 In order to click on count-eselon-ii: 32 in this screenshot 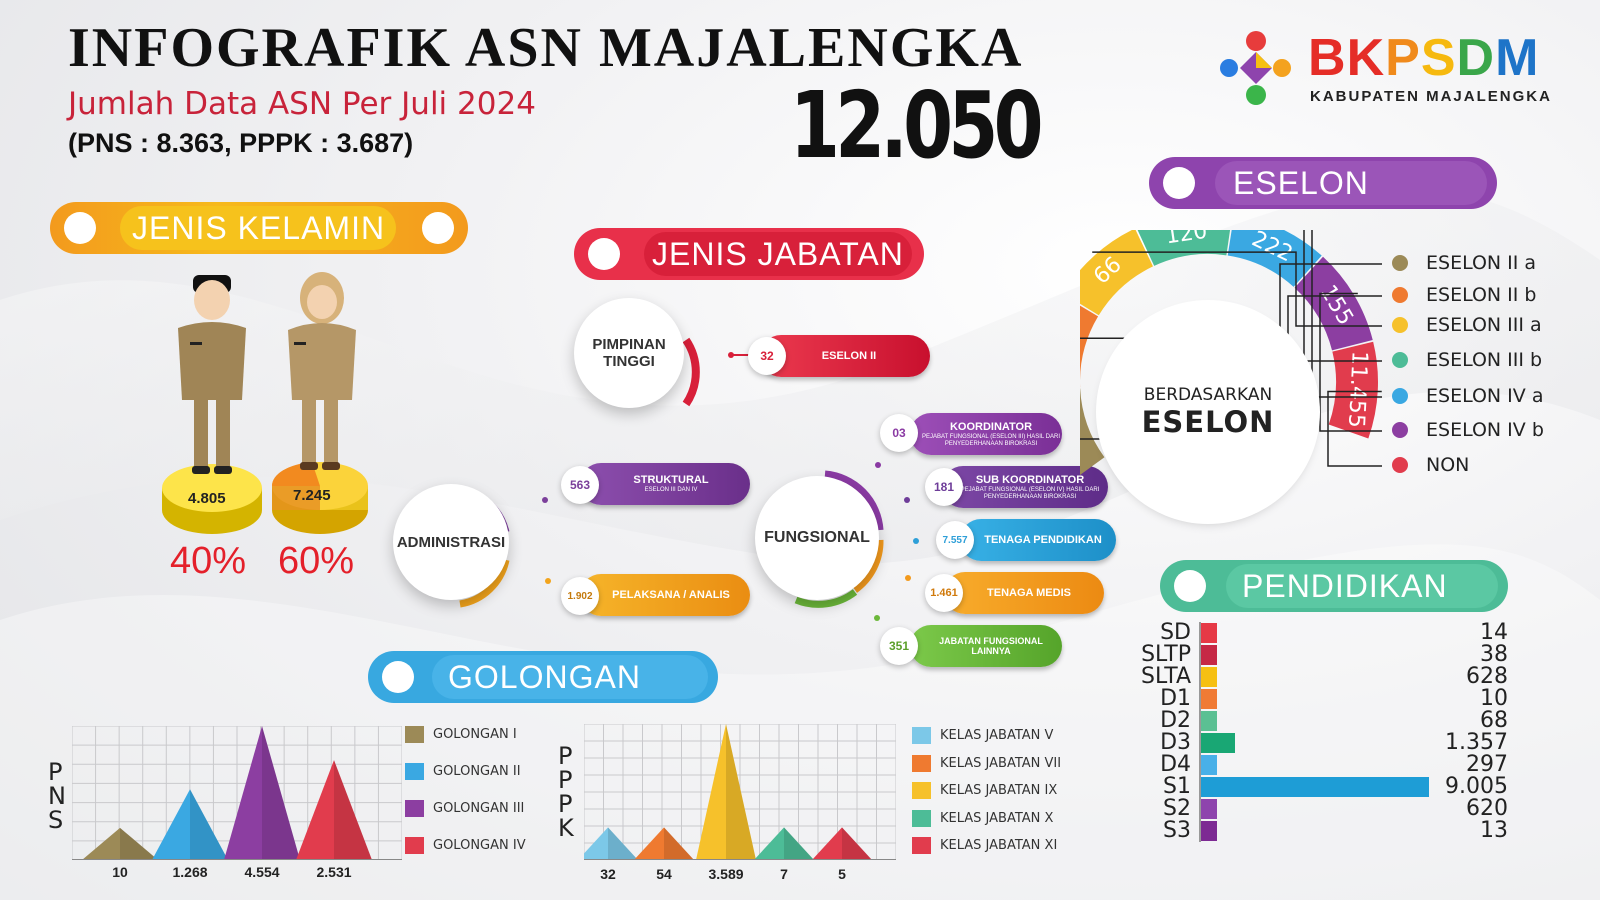, I will do `click(767, 356)`.